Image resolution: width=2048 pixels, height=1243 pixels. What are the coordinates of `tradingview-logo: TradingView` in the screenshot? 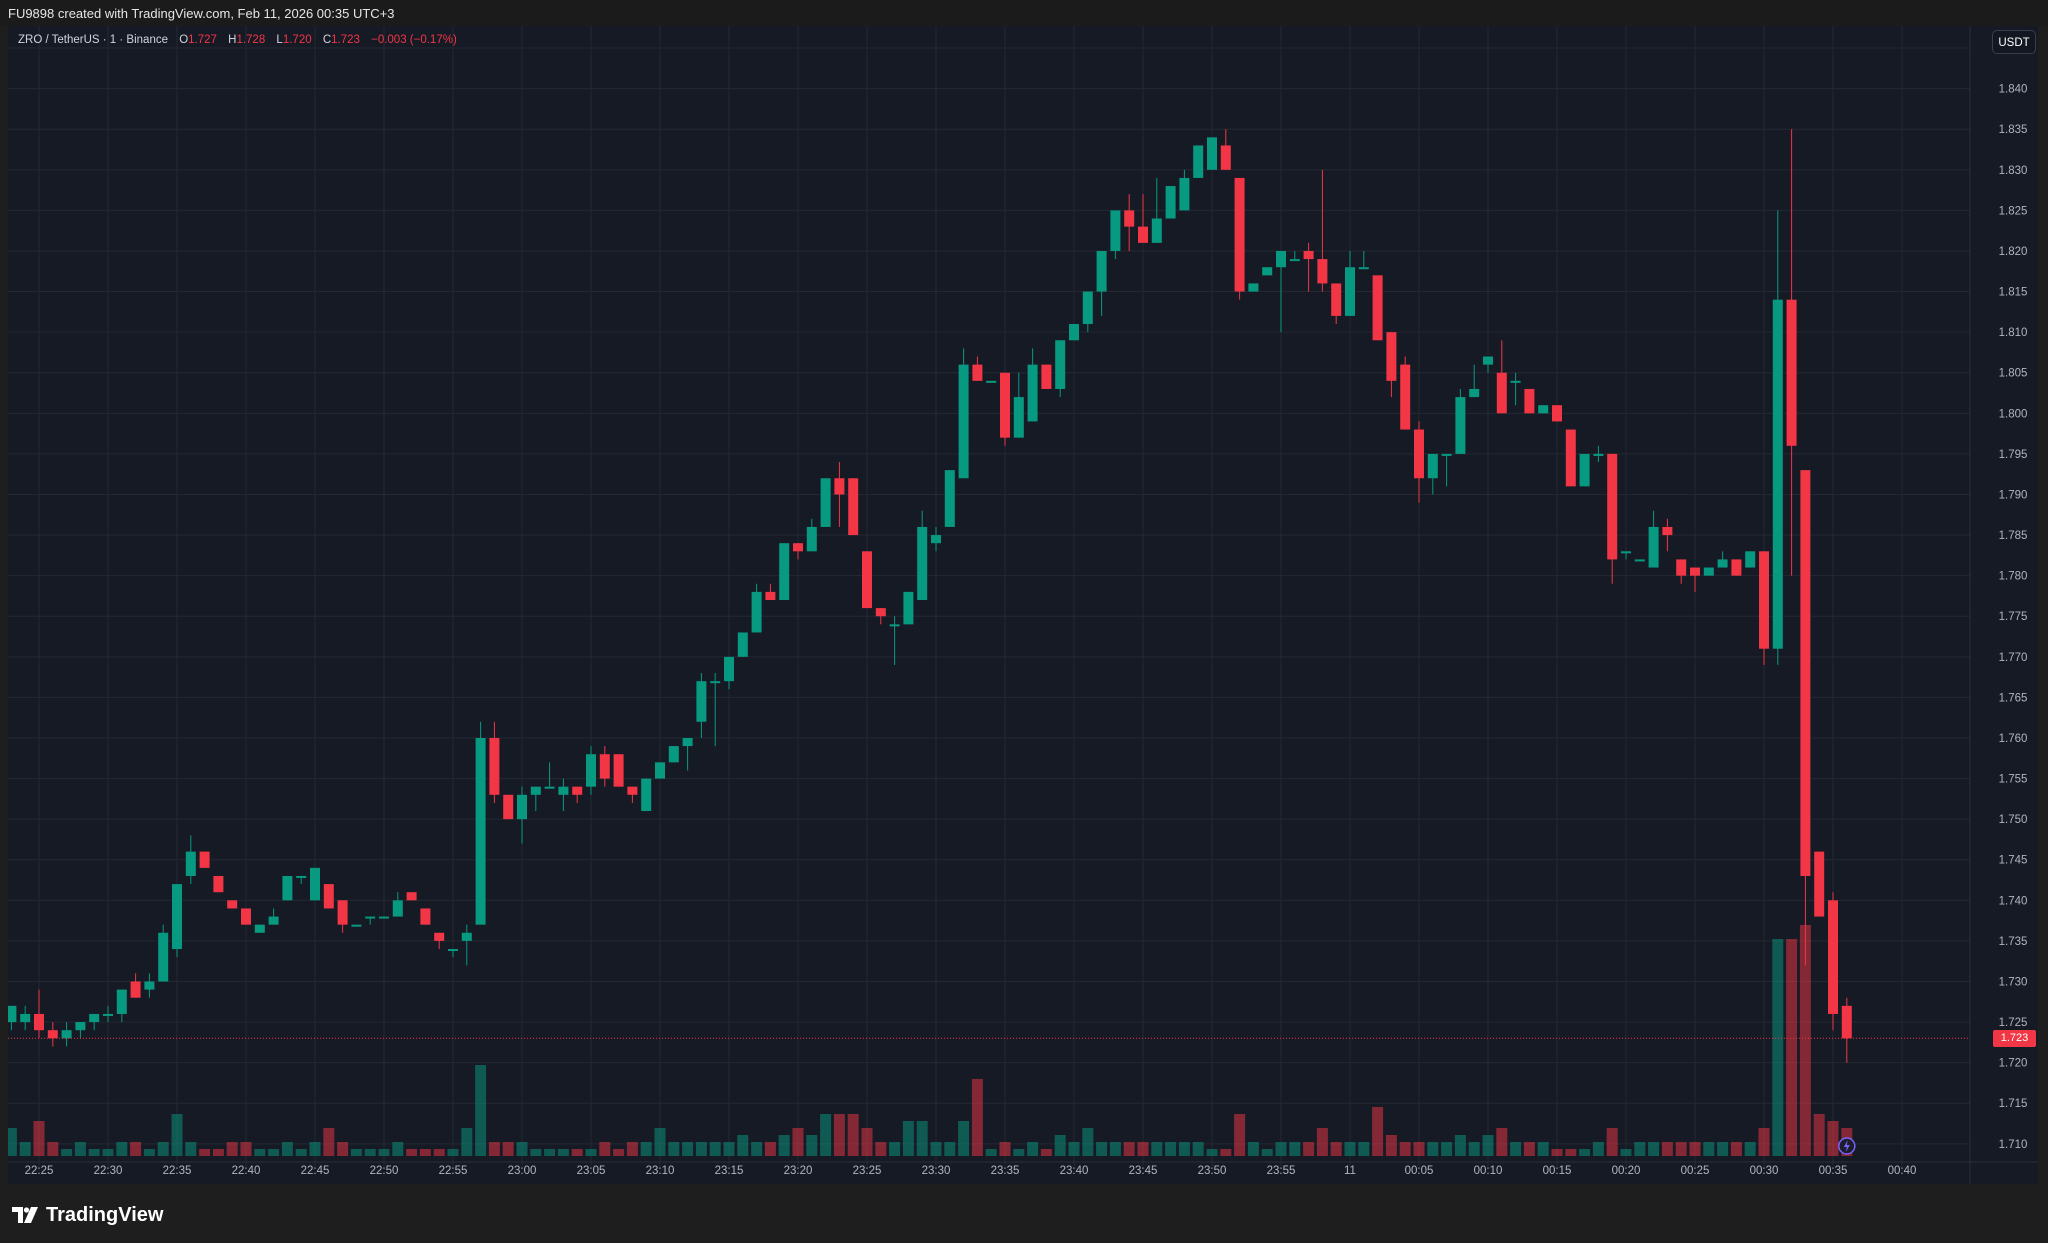 It's located at (87, 1215).